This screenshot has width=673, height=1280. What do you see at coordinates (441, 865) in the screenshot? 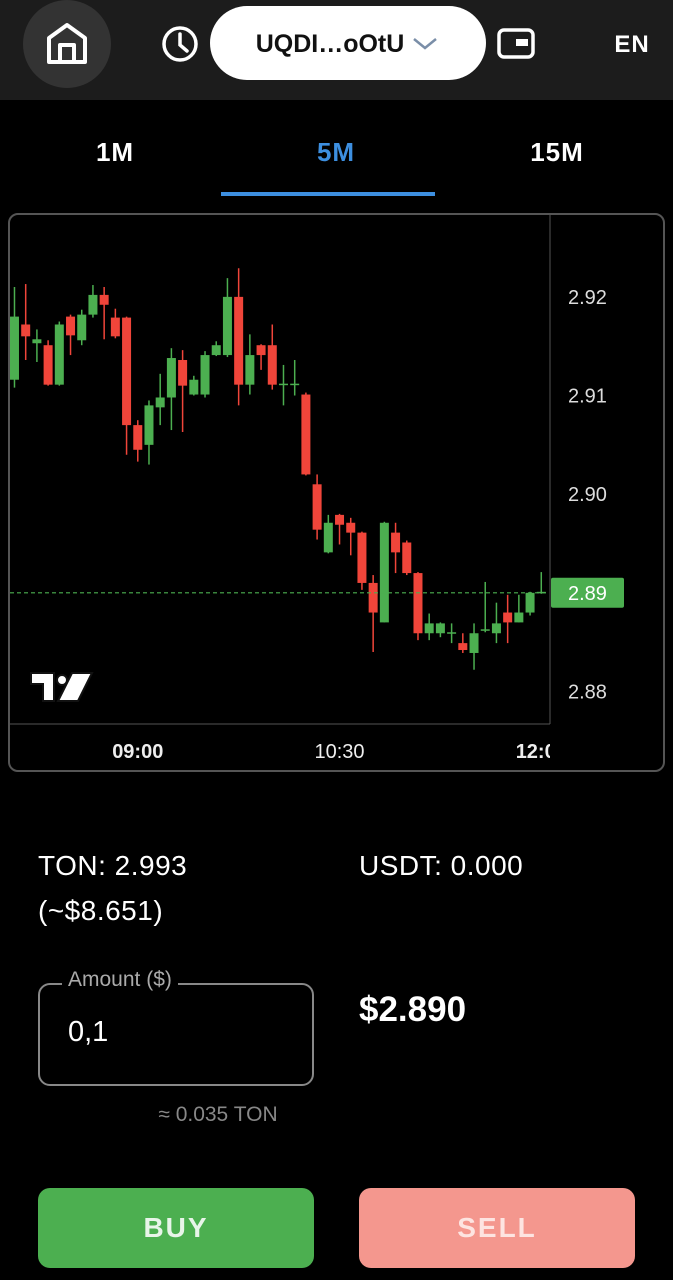
I see `usdt-balance: USDT: 0.000` at bounding box center [441, 865].